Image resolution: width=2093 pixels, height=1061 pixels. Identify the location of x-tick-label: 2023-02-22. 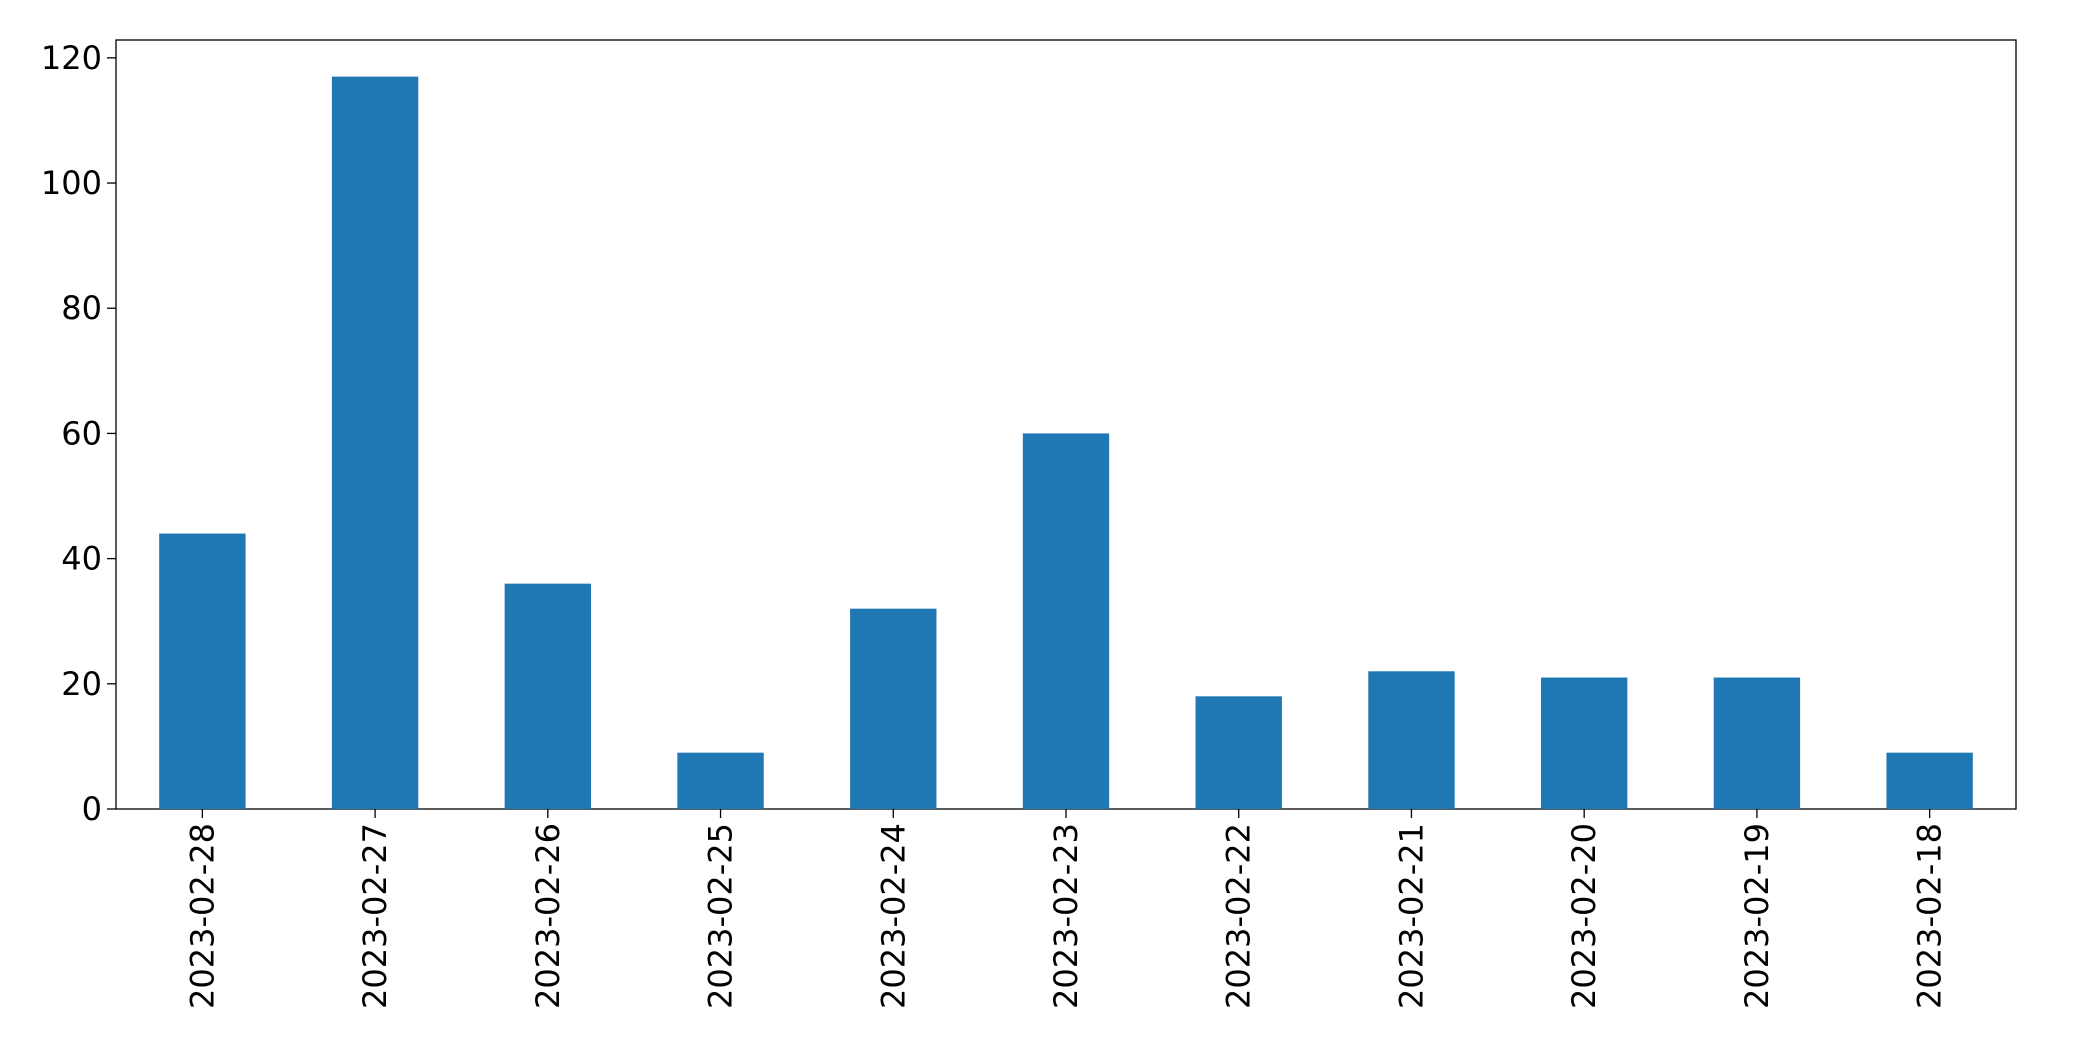
(1239, 916).